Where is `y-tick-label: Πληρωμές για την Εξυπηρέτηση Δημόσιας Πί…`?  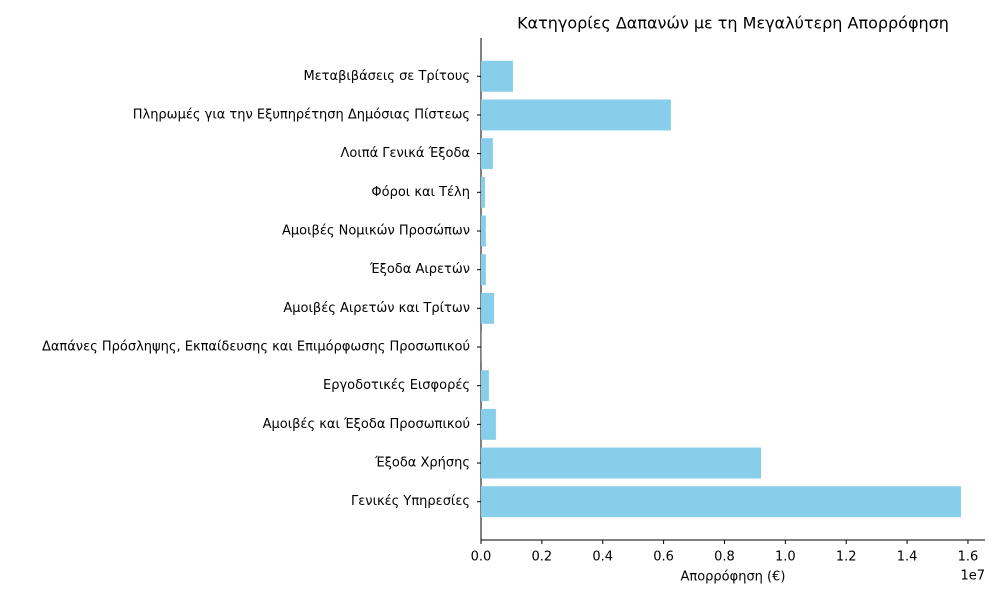
y-tick-label: Πληρωμές για την Εξυπηρέτηση Δημόσιας Πί… is located at coordinates (301, 114).